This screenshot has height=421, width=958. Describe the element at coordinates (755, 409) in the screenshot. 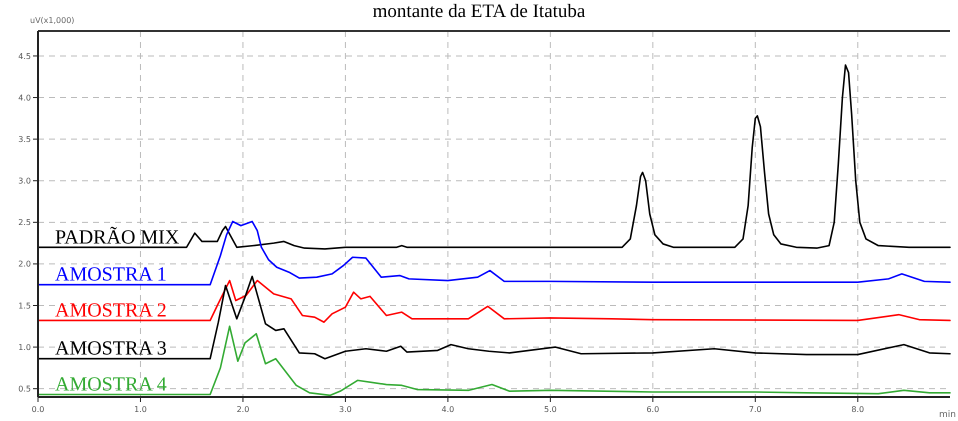

I see `x-tick-label: 7.0` at that location.